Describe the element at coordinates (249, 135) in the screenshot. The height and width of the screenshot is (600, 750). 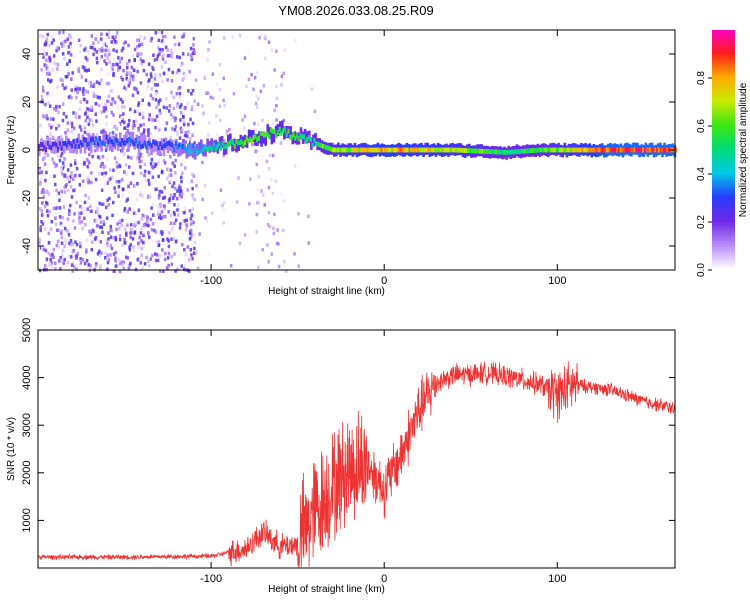
I see `trace-halo` at that location.